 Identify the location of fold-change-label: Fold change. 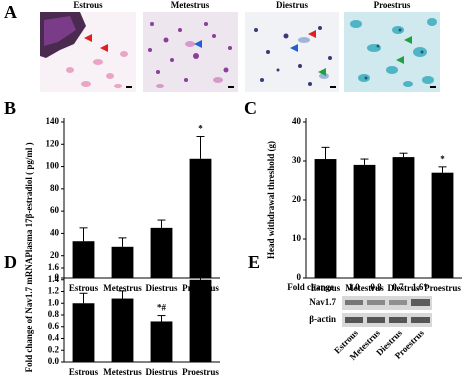
(310, 287).